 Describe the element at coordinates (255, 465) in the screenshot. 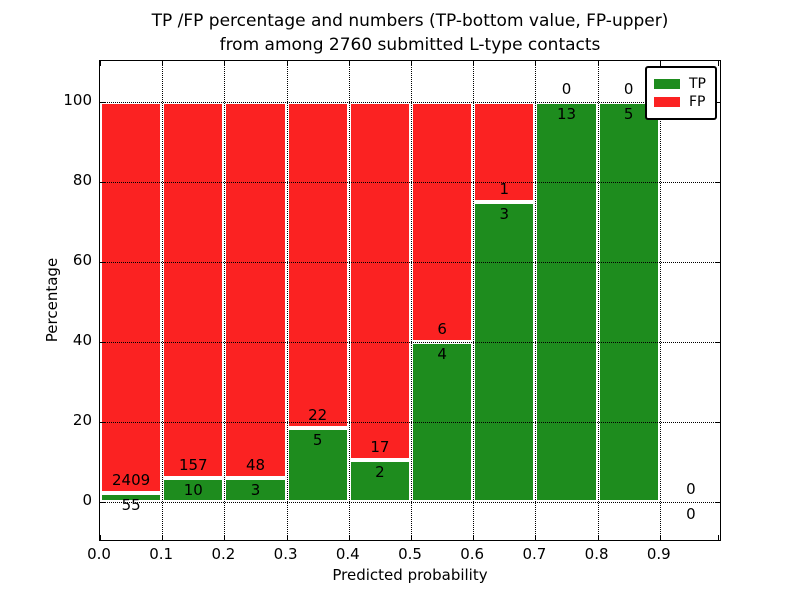

I see `fp-count-label: 48` at that location.